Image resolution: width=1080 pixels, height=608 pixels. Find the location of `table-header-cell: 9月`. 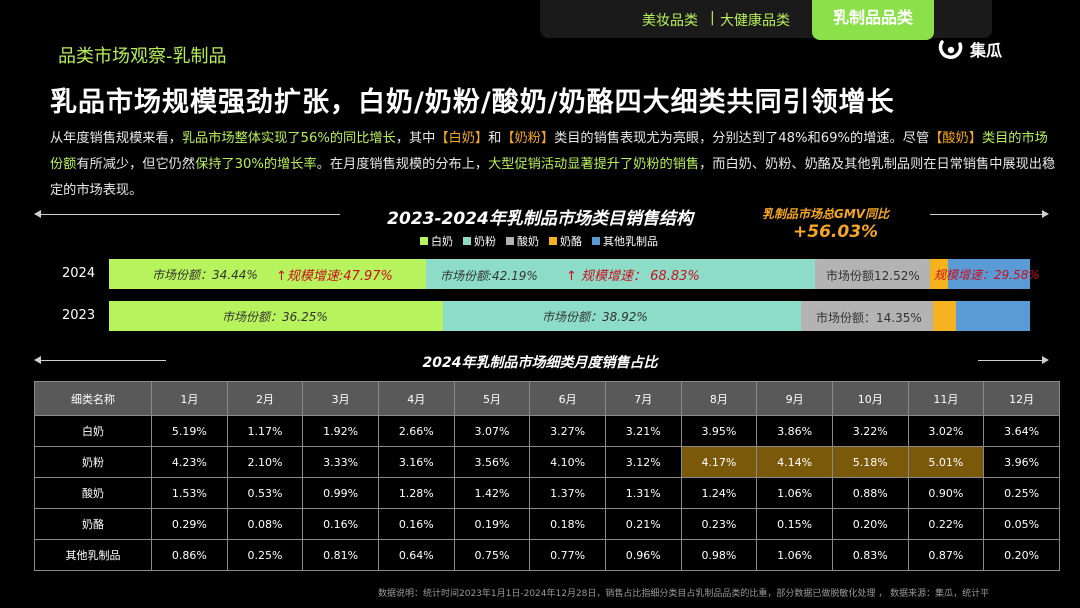

table-header-cell: 9月 is located at coordinates (794, 398).